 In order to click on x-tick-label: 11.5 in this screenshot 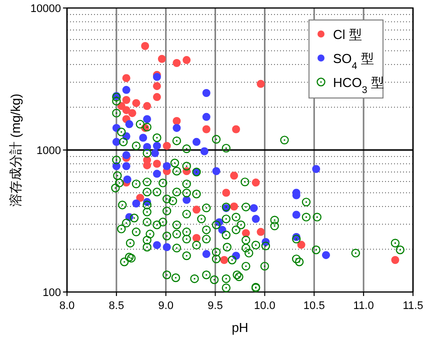, I will do `click(413, 306)`.